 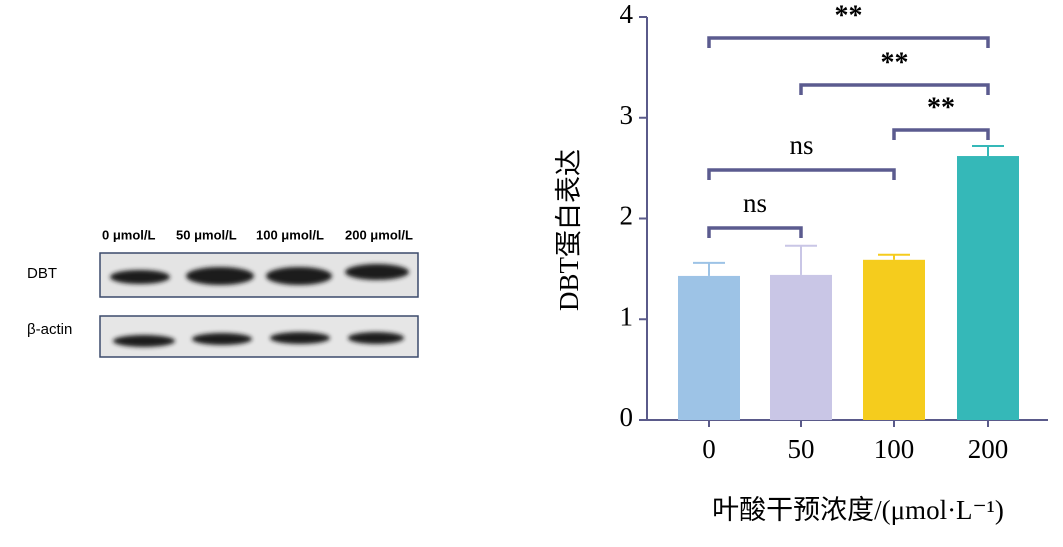 What do you see at coordinates (627, 216) in the screenshot?
I see `y-tick-label: 2` at bounding box center [627, 216].